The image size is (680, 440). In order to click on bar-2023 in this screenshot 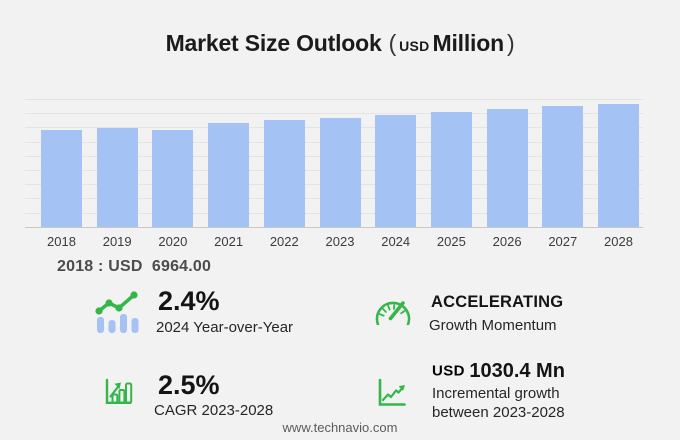, I will do `click(340, 172)`.